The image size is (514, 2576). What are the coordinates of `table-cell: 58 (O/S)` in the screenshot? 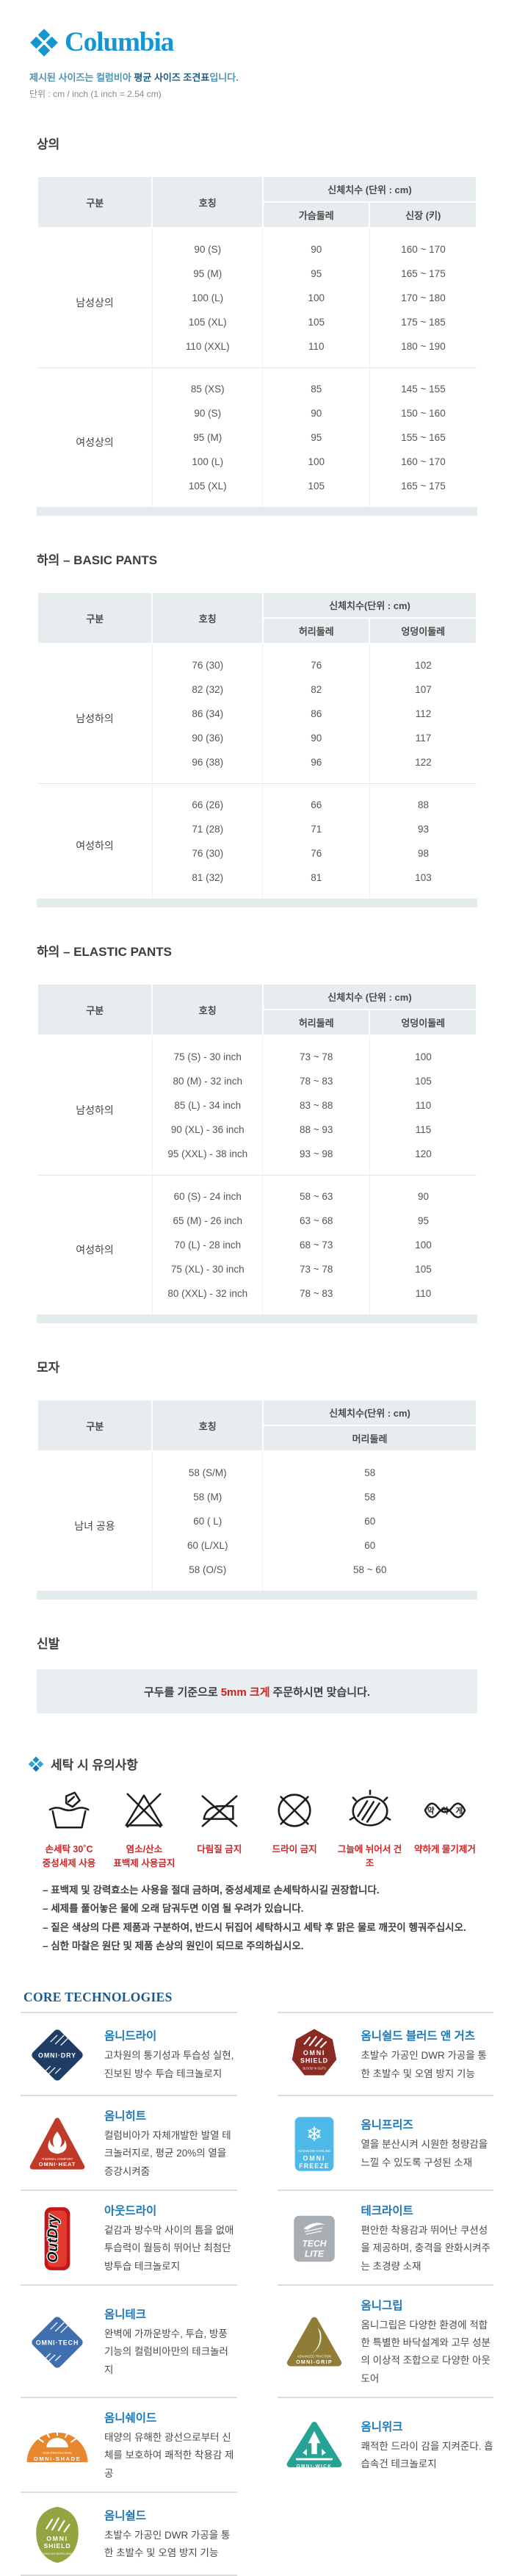 It's located at (207, 1574).